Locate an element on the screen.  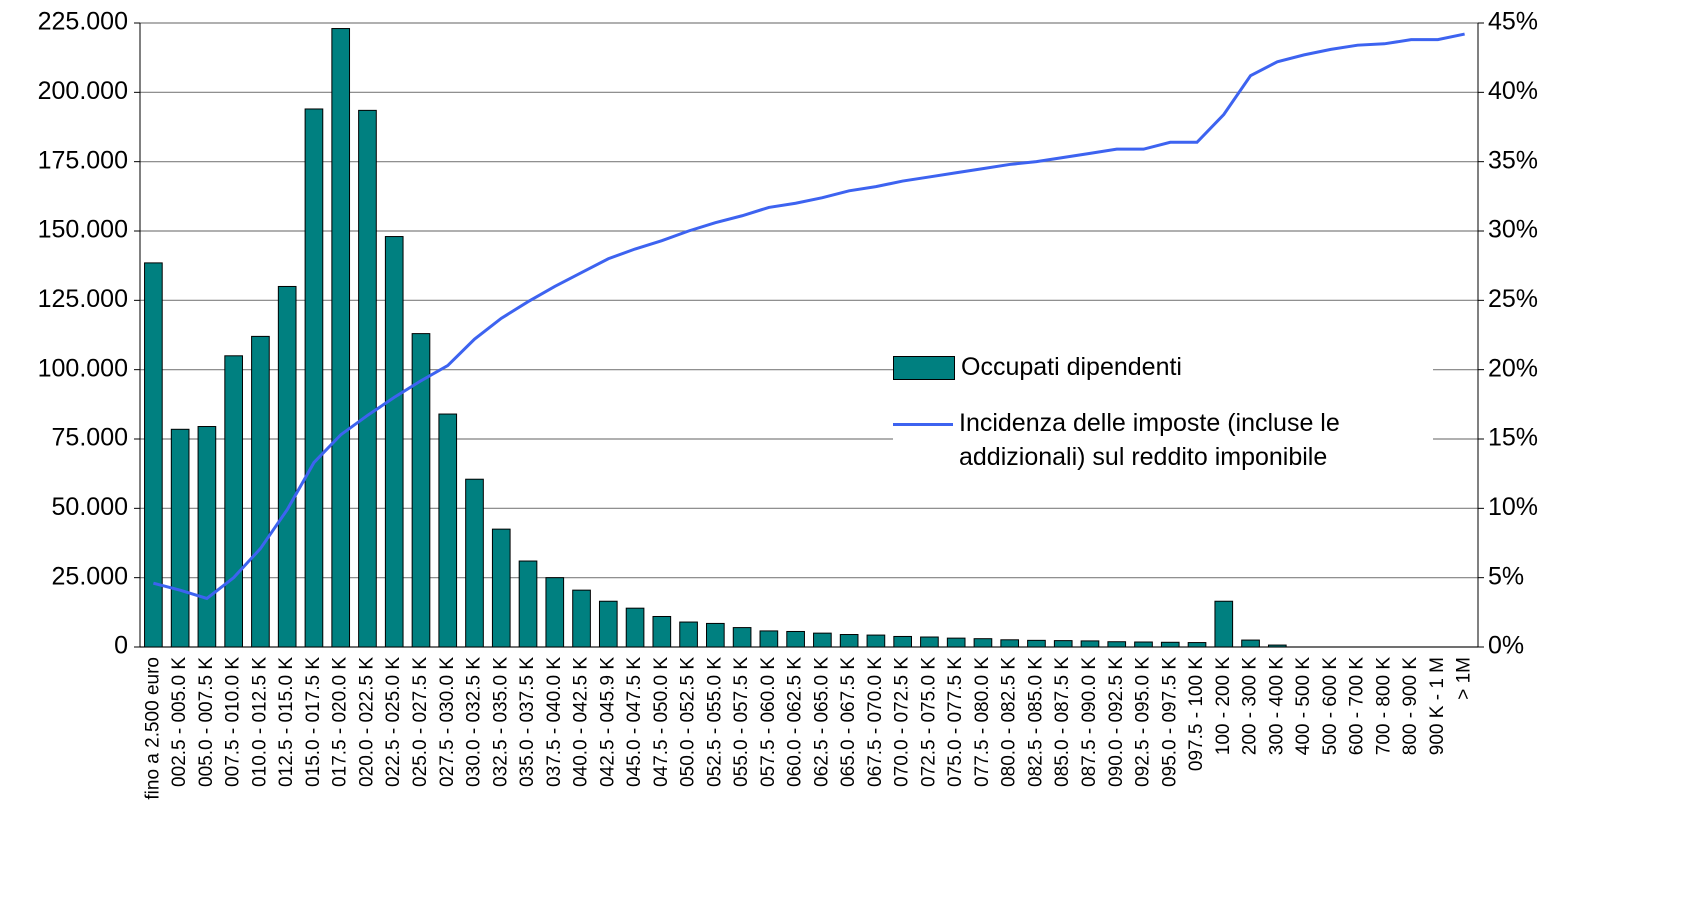
x-tick-label: 082.5 - 085.0 K is located at coordinates (1035, 722).